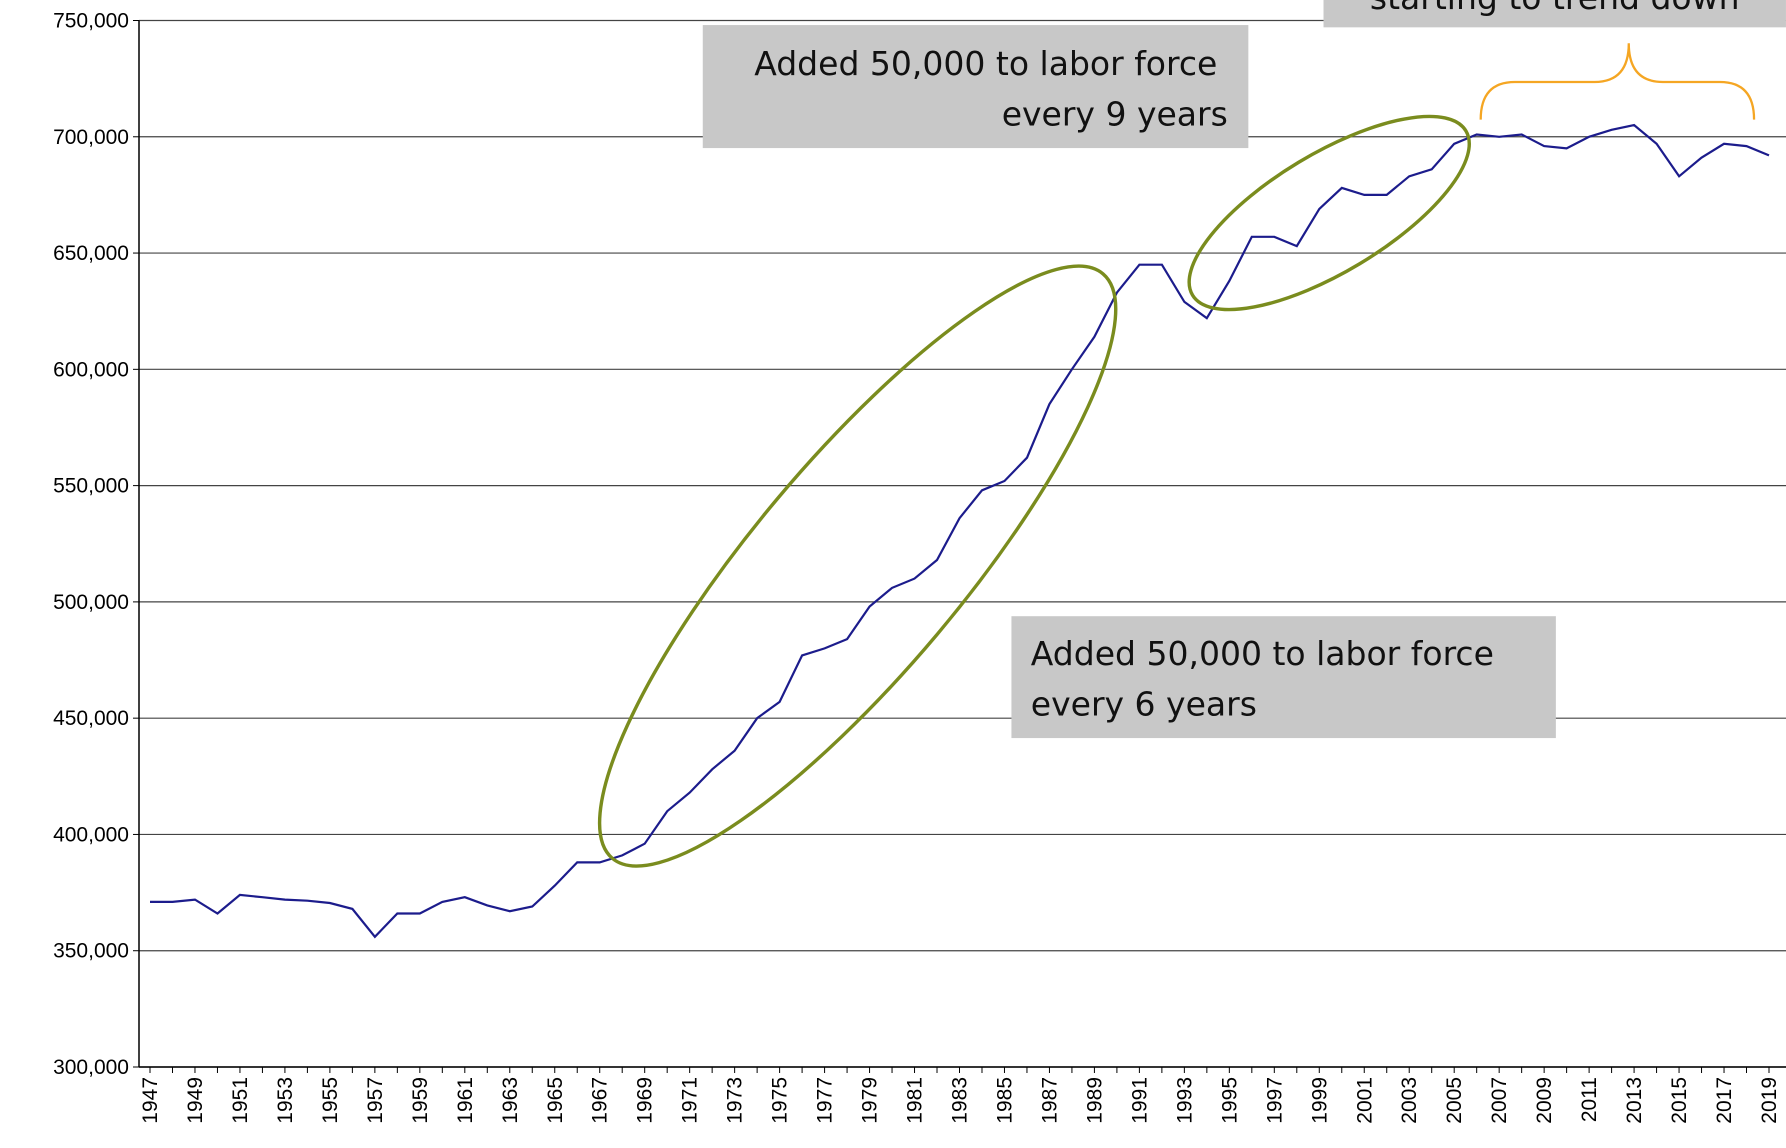 Image resolution: width=1786 pixels, height=1148 pixels. I want to click on x-tick-label: 1979, so click(870, 1100).